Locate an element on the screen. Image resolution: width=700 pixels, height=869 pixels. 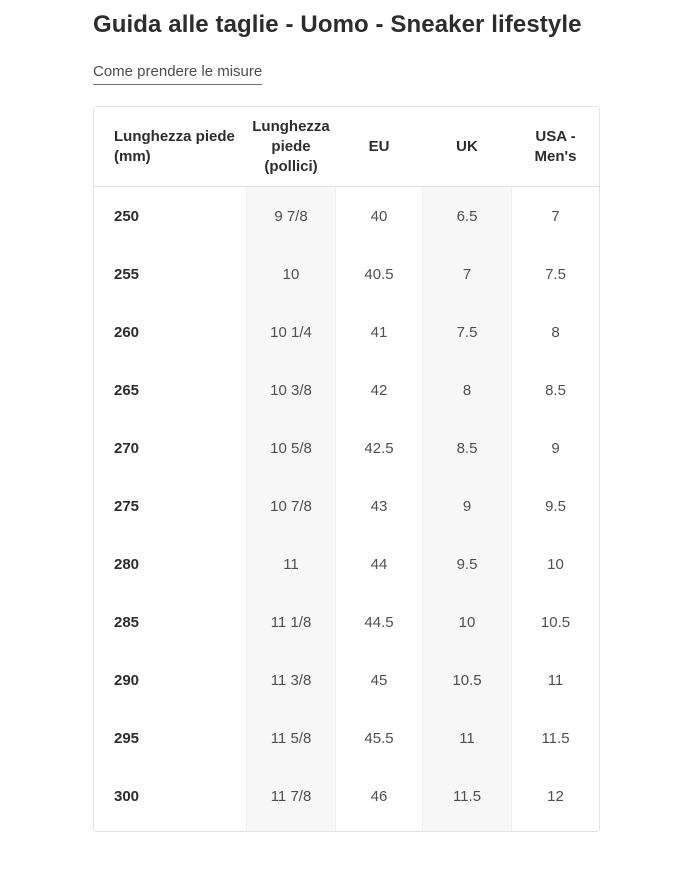
header-uk: UK is located at coordinates (467, 147).